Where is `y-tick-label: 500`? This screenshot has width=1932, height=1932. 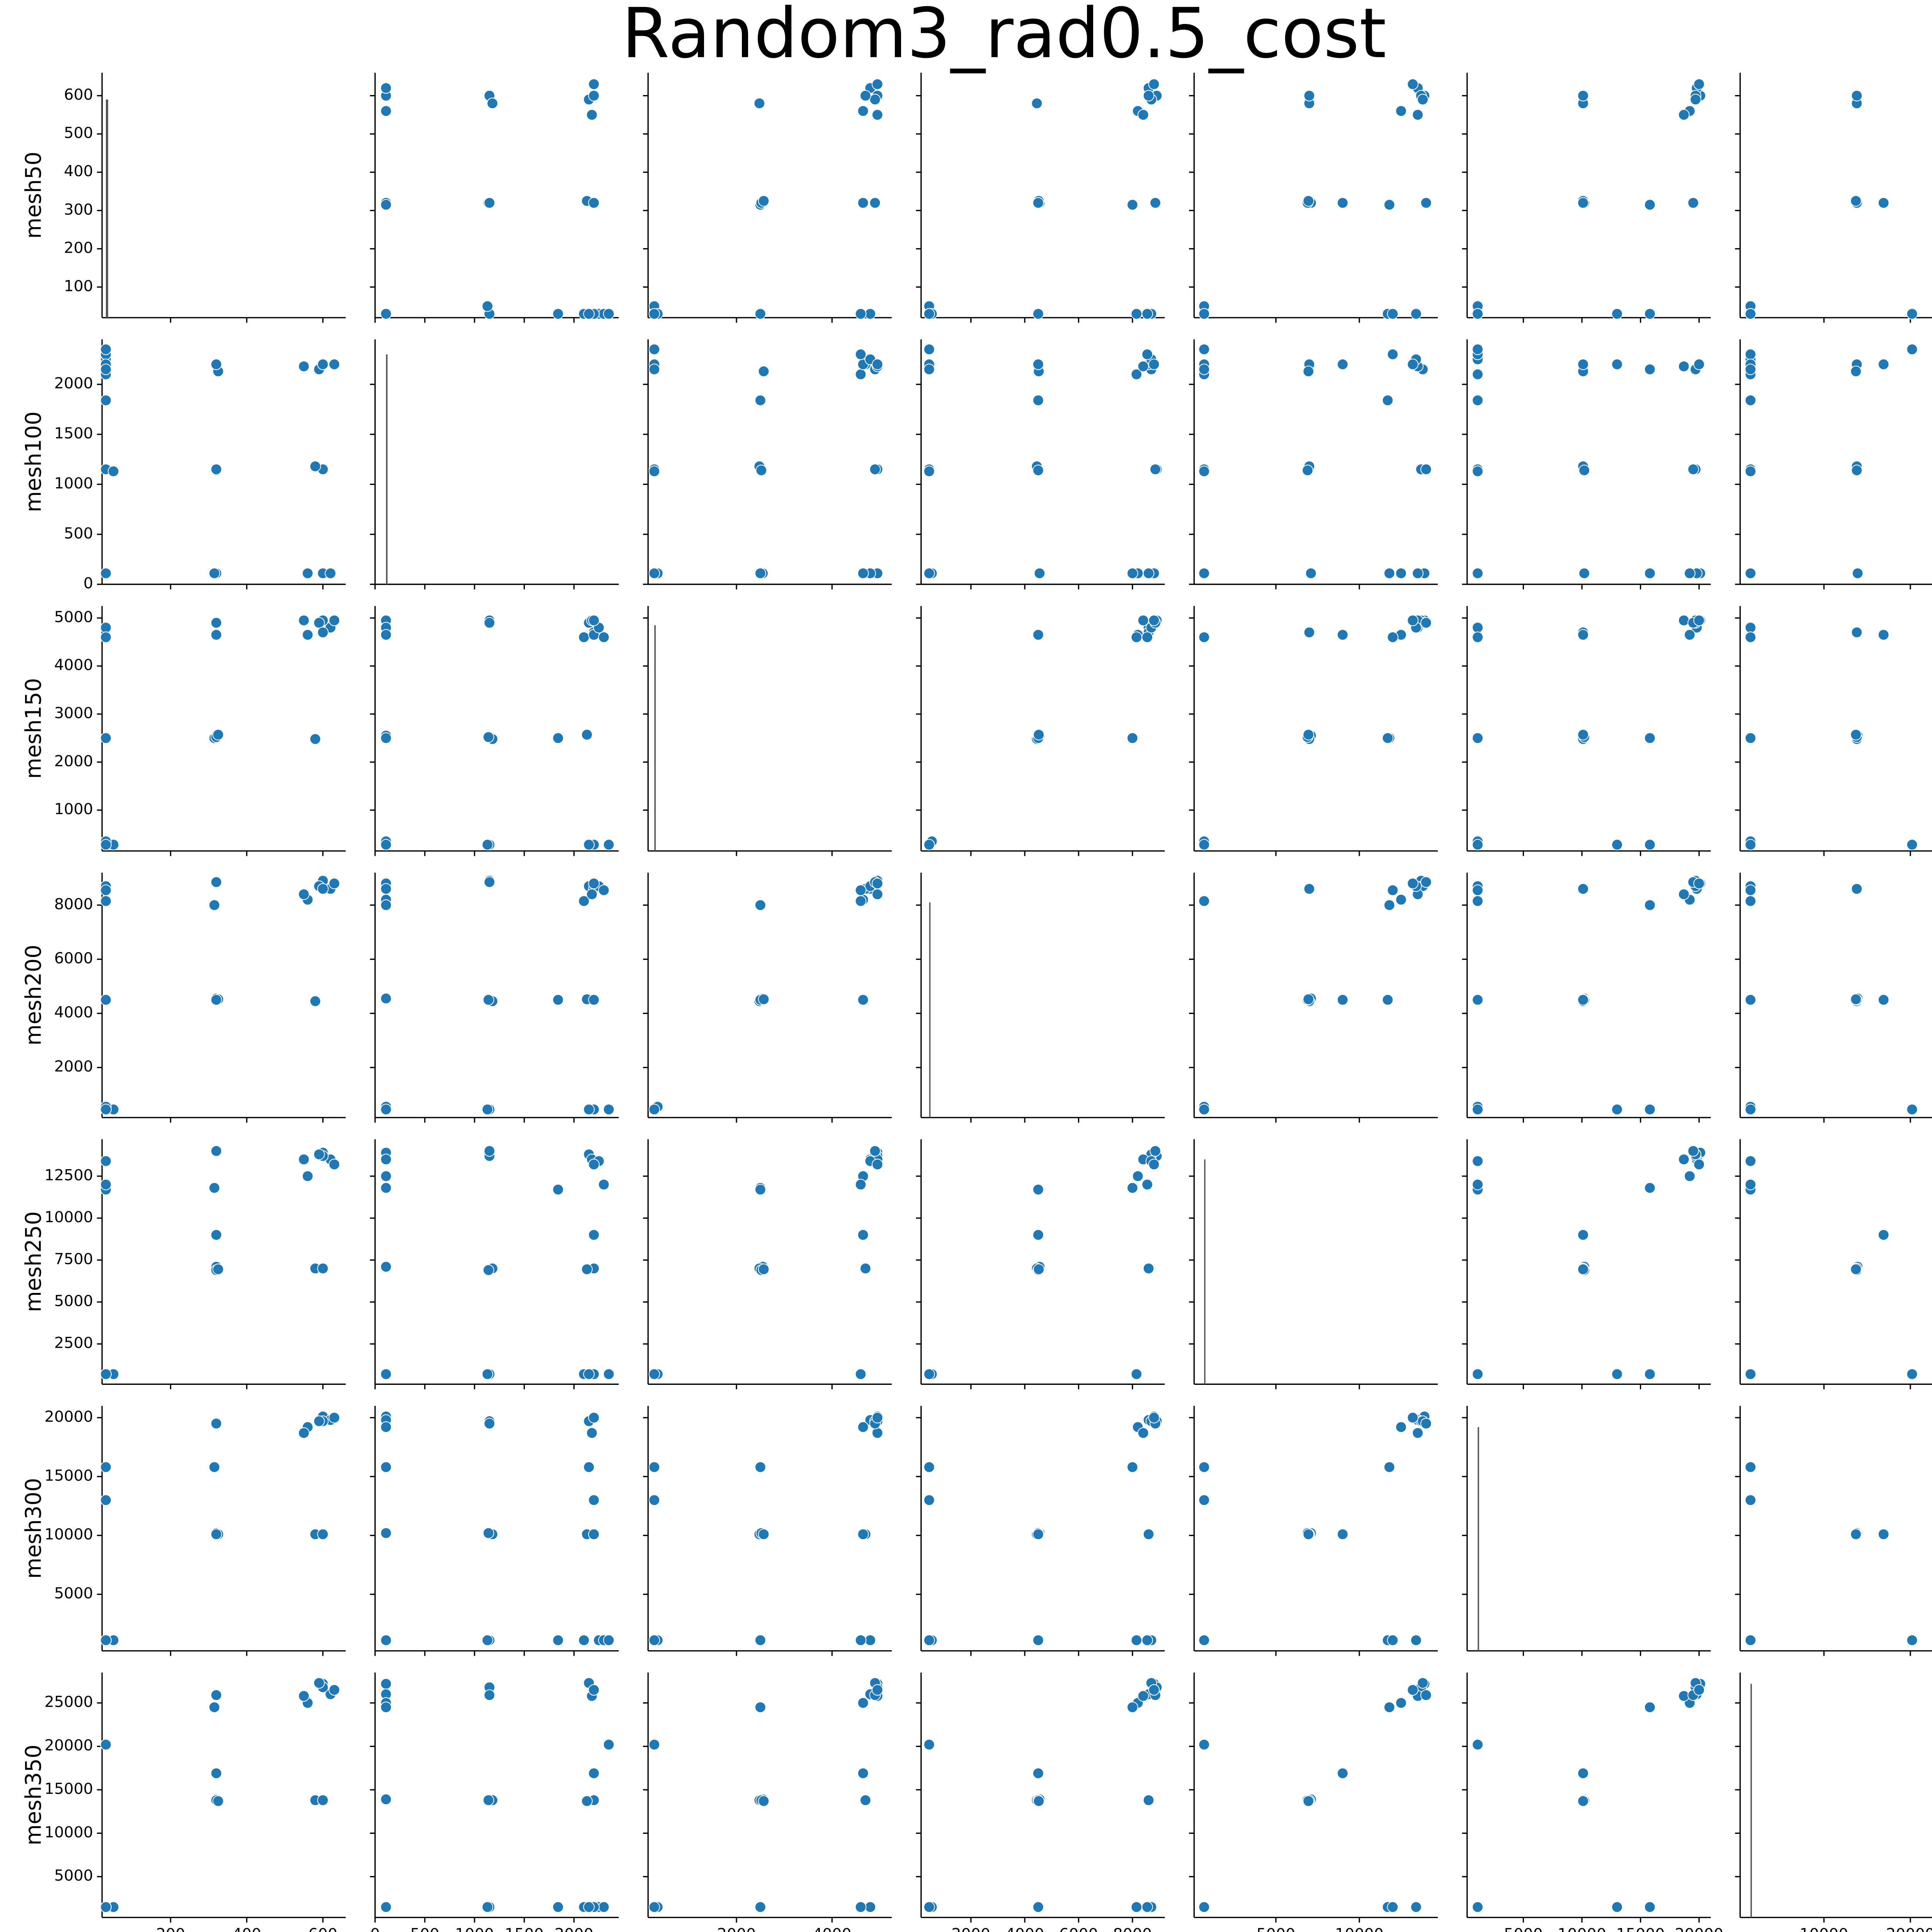 y-tick-label: 500 is located at coordinates (78, 133).